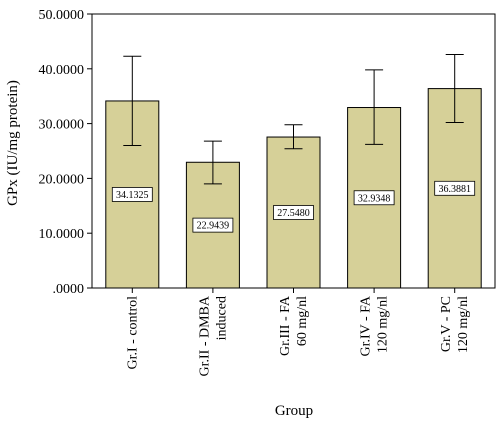 Image resolution: width=500 pixels, height=423 pixels. What do you see at coordinates (65, 152) in the screenshot?
I see `y-axis-ticks: .0000 10.0000 20.0000 30.0000 40.0000 50.0000` at bounding box center [65, 152].